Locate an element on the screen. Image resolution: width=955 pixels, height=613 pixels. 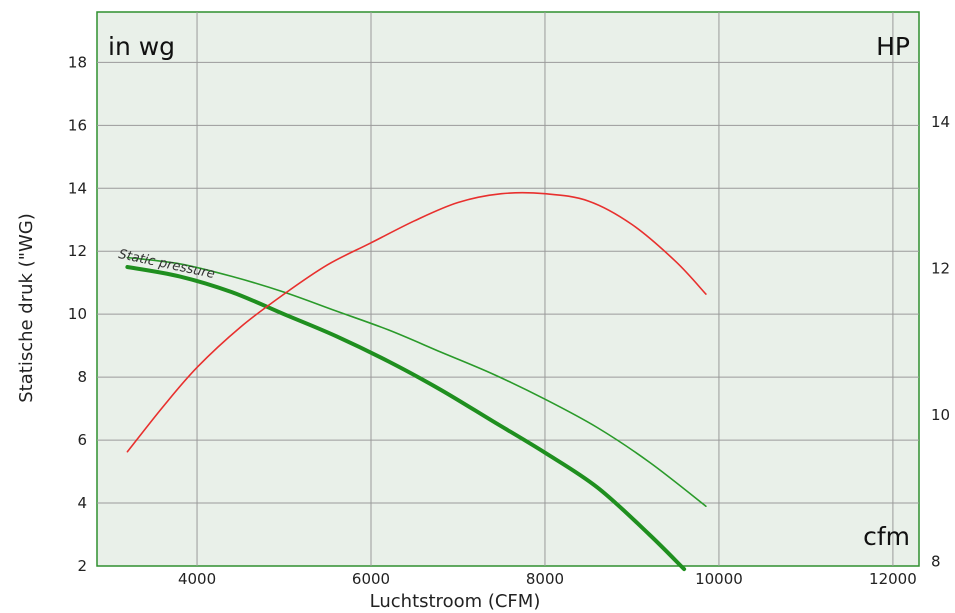
y-left-tick-label: 8 is located at coordinates (82, 377).